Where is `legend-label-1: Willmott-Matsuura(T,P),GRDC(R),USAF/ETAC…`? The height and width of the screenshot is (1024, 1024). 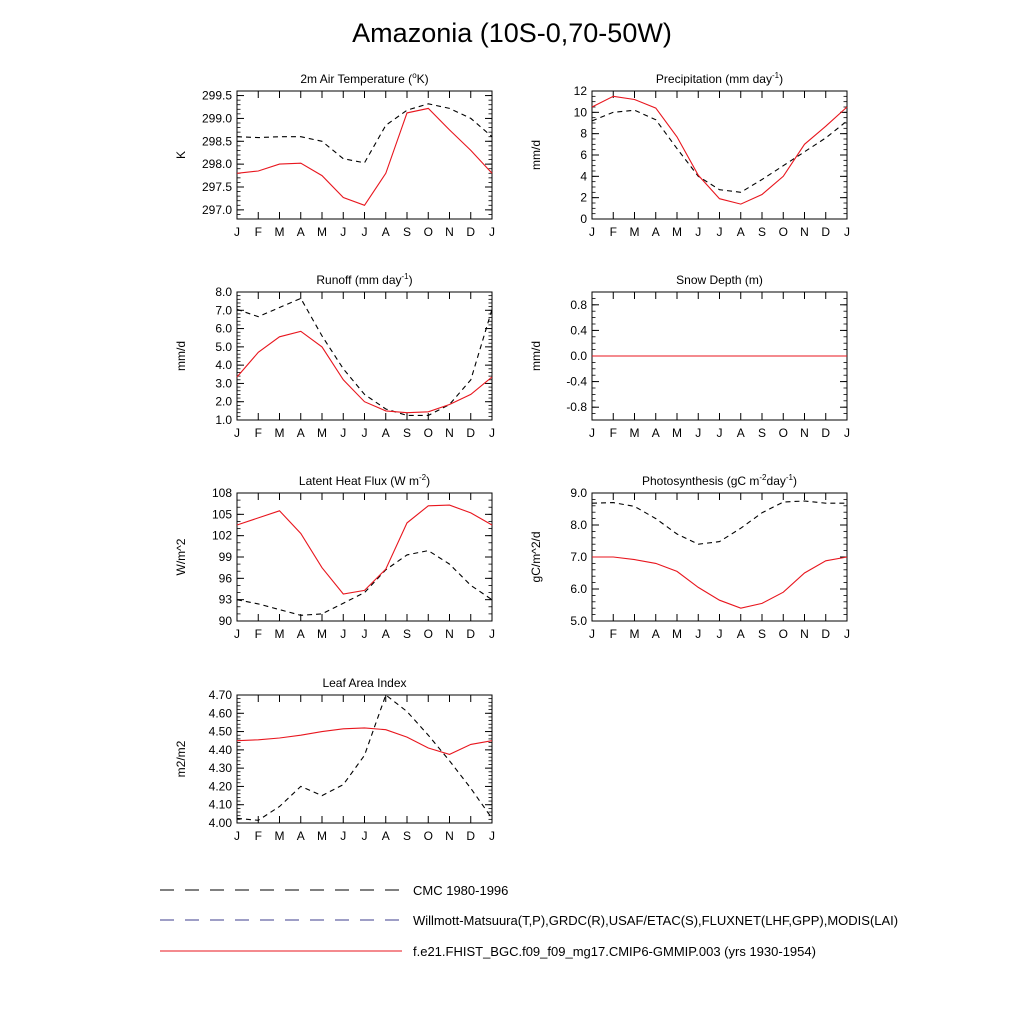 legend-label-1: Willmott-Matsuura(T,P),GRDC(R),USAF/ETAC… is located at coordinates (655, 920).